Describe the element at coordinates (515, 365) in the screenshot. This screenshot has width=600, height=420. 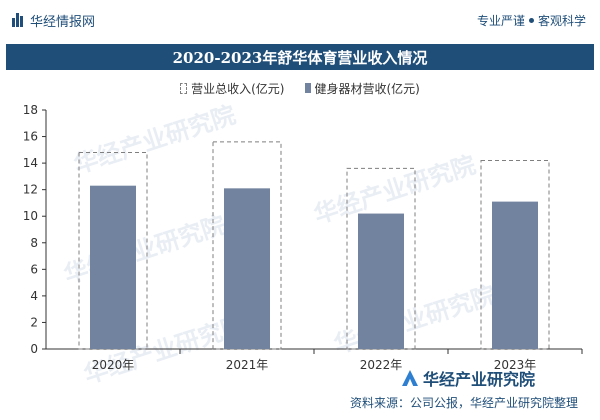
I see `x-tick-label: 2023年` at that location.